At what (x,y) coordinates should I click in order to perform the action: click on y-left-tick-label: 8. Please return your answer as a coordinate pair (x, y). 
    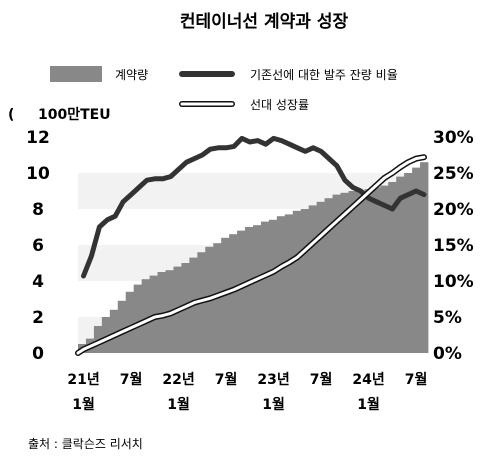
    Looking at the image, I should click on (38, 210).